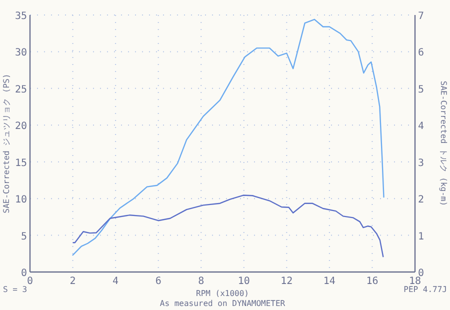 Image resolution: width=450 pixels, height=310 pixels. Describe the element at coordinates (222, 293) in the screenshot. I see `x-axis-title: RPM (x1000)` at that location.